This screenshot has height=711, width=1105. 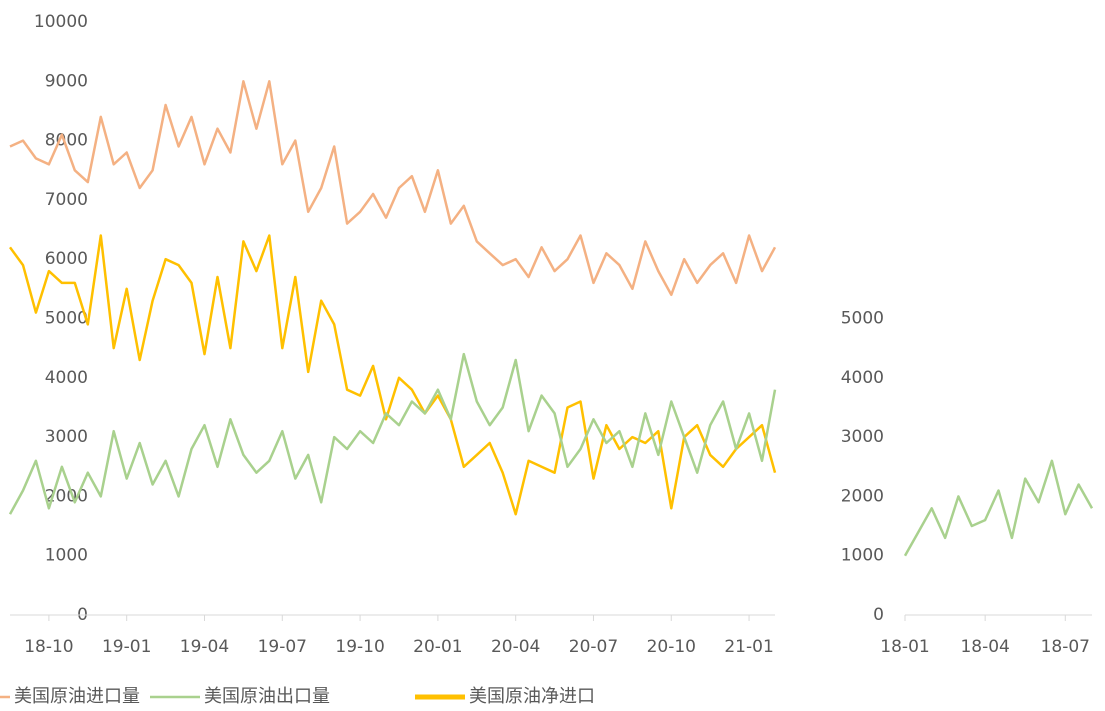 I want to click on legend-label: 美国原油进口量, so click(x=77, y=696).